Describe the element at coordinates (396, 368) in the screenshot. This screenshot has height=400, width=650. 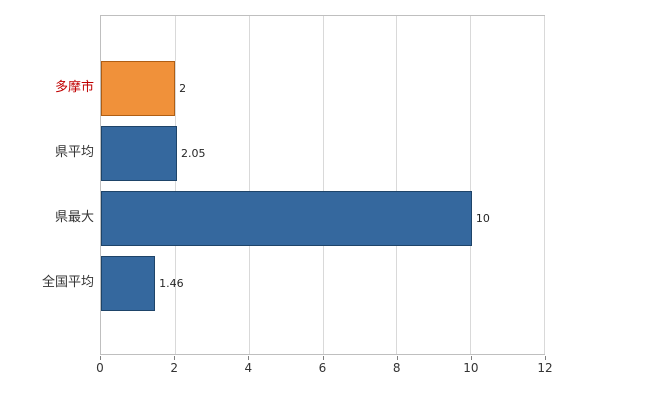
I see `x-tick-label: 8` at that location.